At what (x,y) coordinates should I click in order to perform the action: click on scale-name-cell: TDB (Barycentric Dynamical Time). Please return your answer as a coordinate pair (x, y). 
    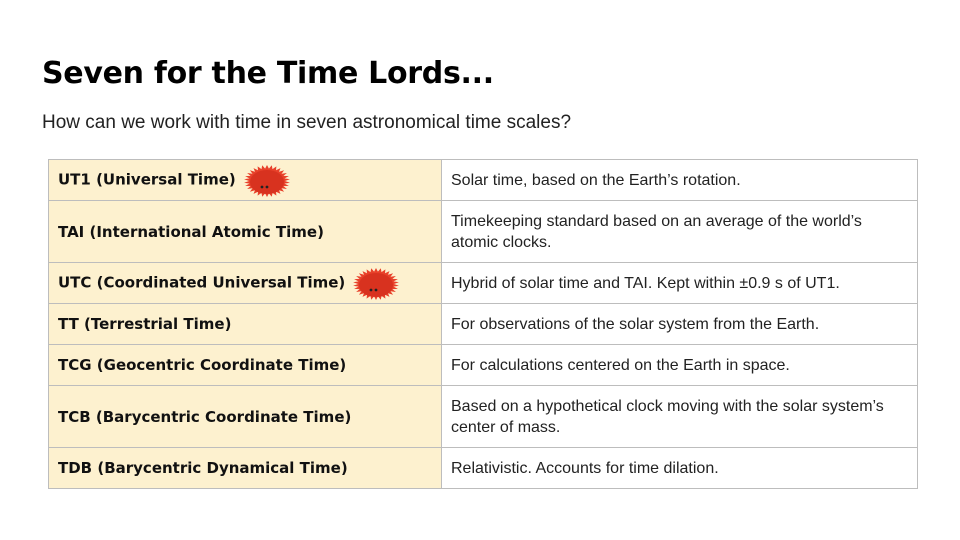
    Looking at the image, I should click on (245, 468).